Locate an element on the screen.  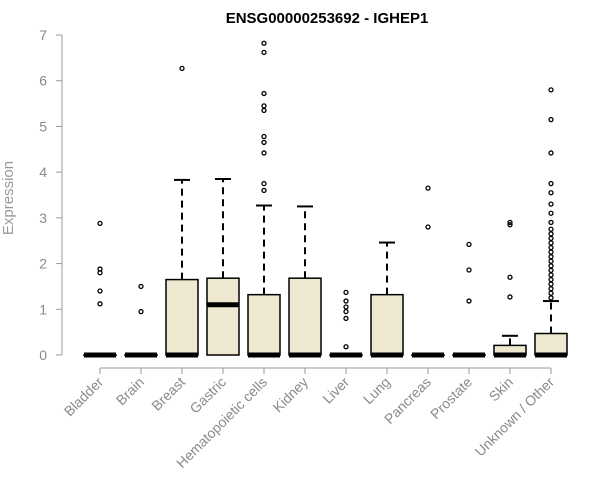
chart-title: ENSG00000253692 - IGHEP1 is located at coordinates (327, 18).